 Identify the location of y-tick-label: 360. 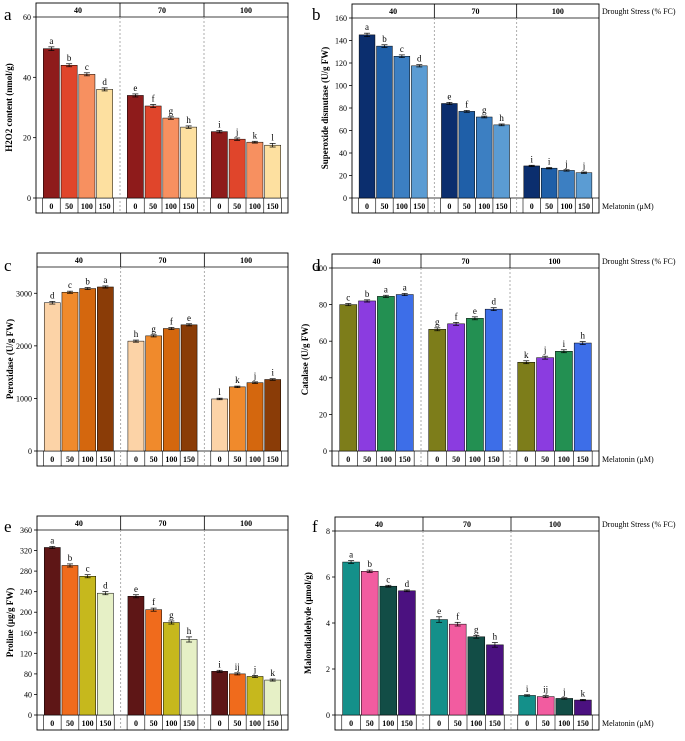
(26, 530).